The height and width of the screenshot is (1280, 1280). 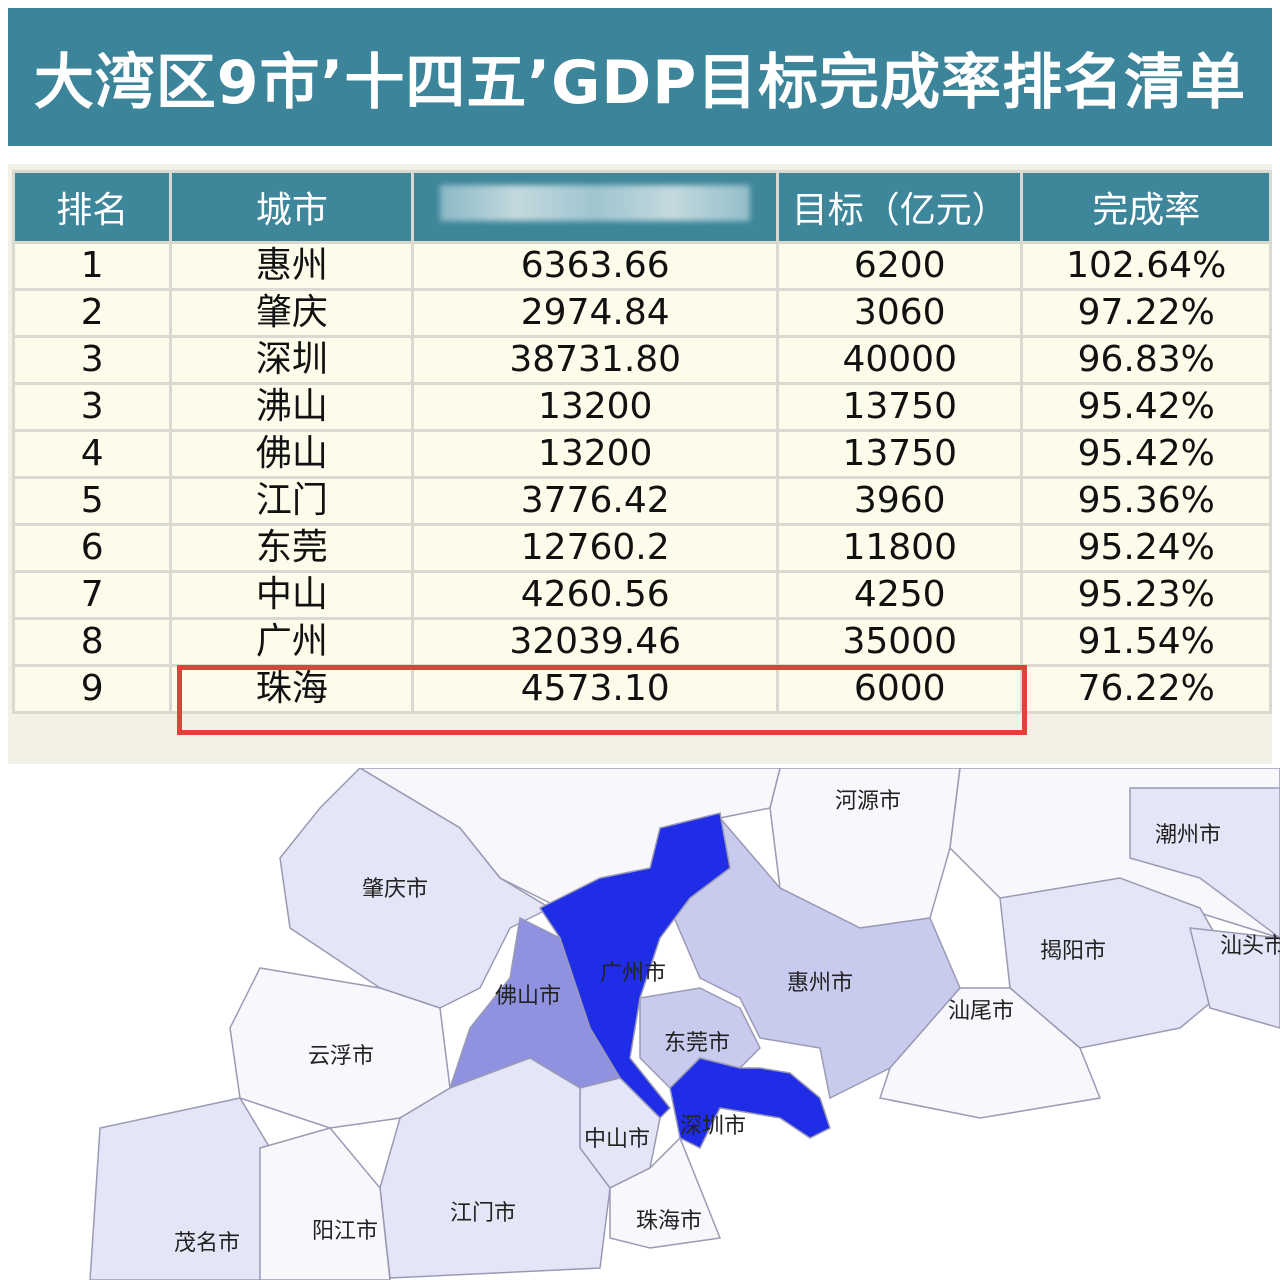 What do you see at coordinates (900, 642) in the screenshot?
I see `cell-target: 35000` at bounding box center [900, 642].